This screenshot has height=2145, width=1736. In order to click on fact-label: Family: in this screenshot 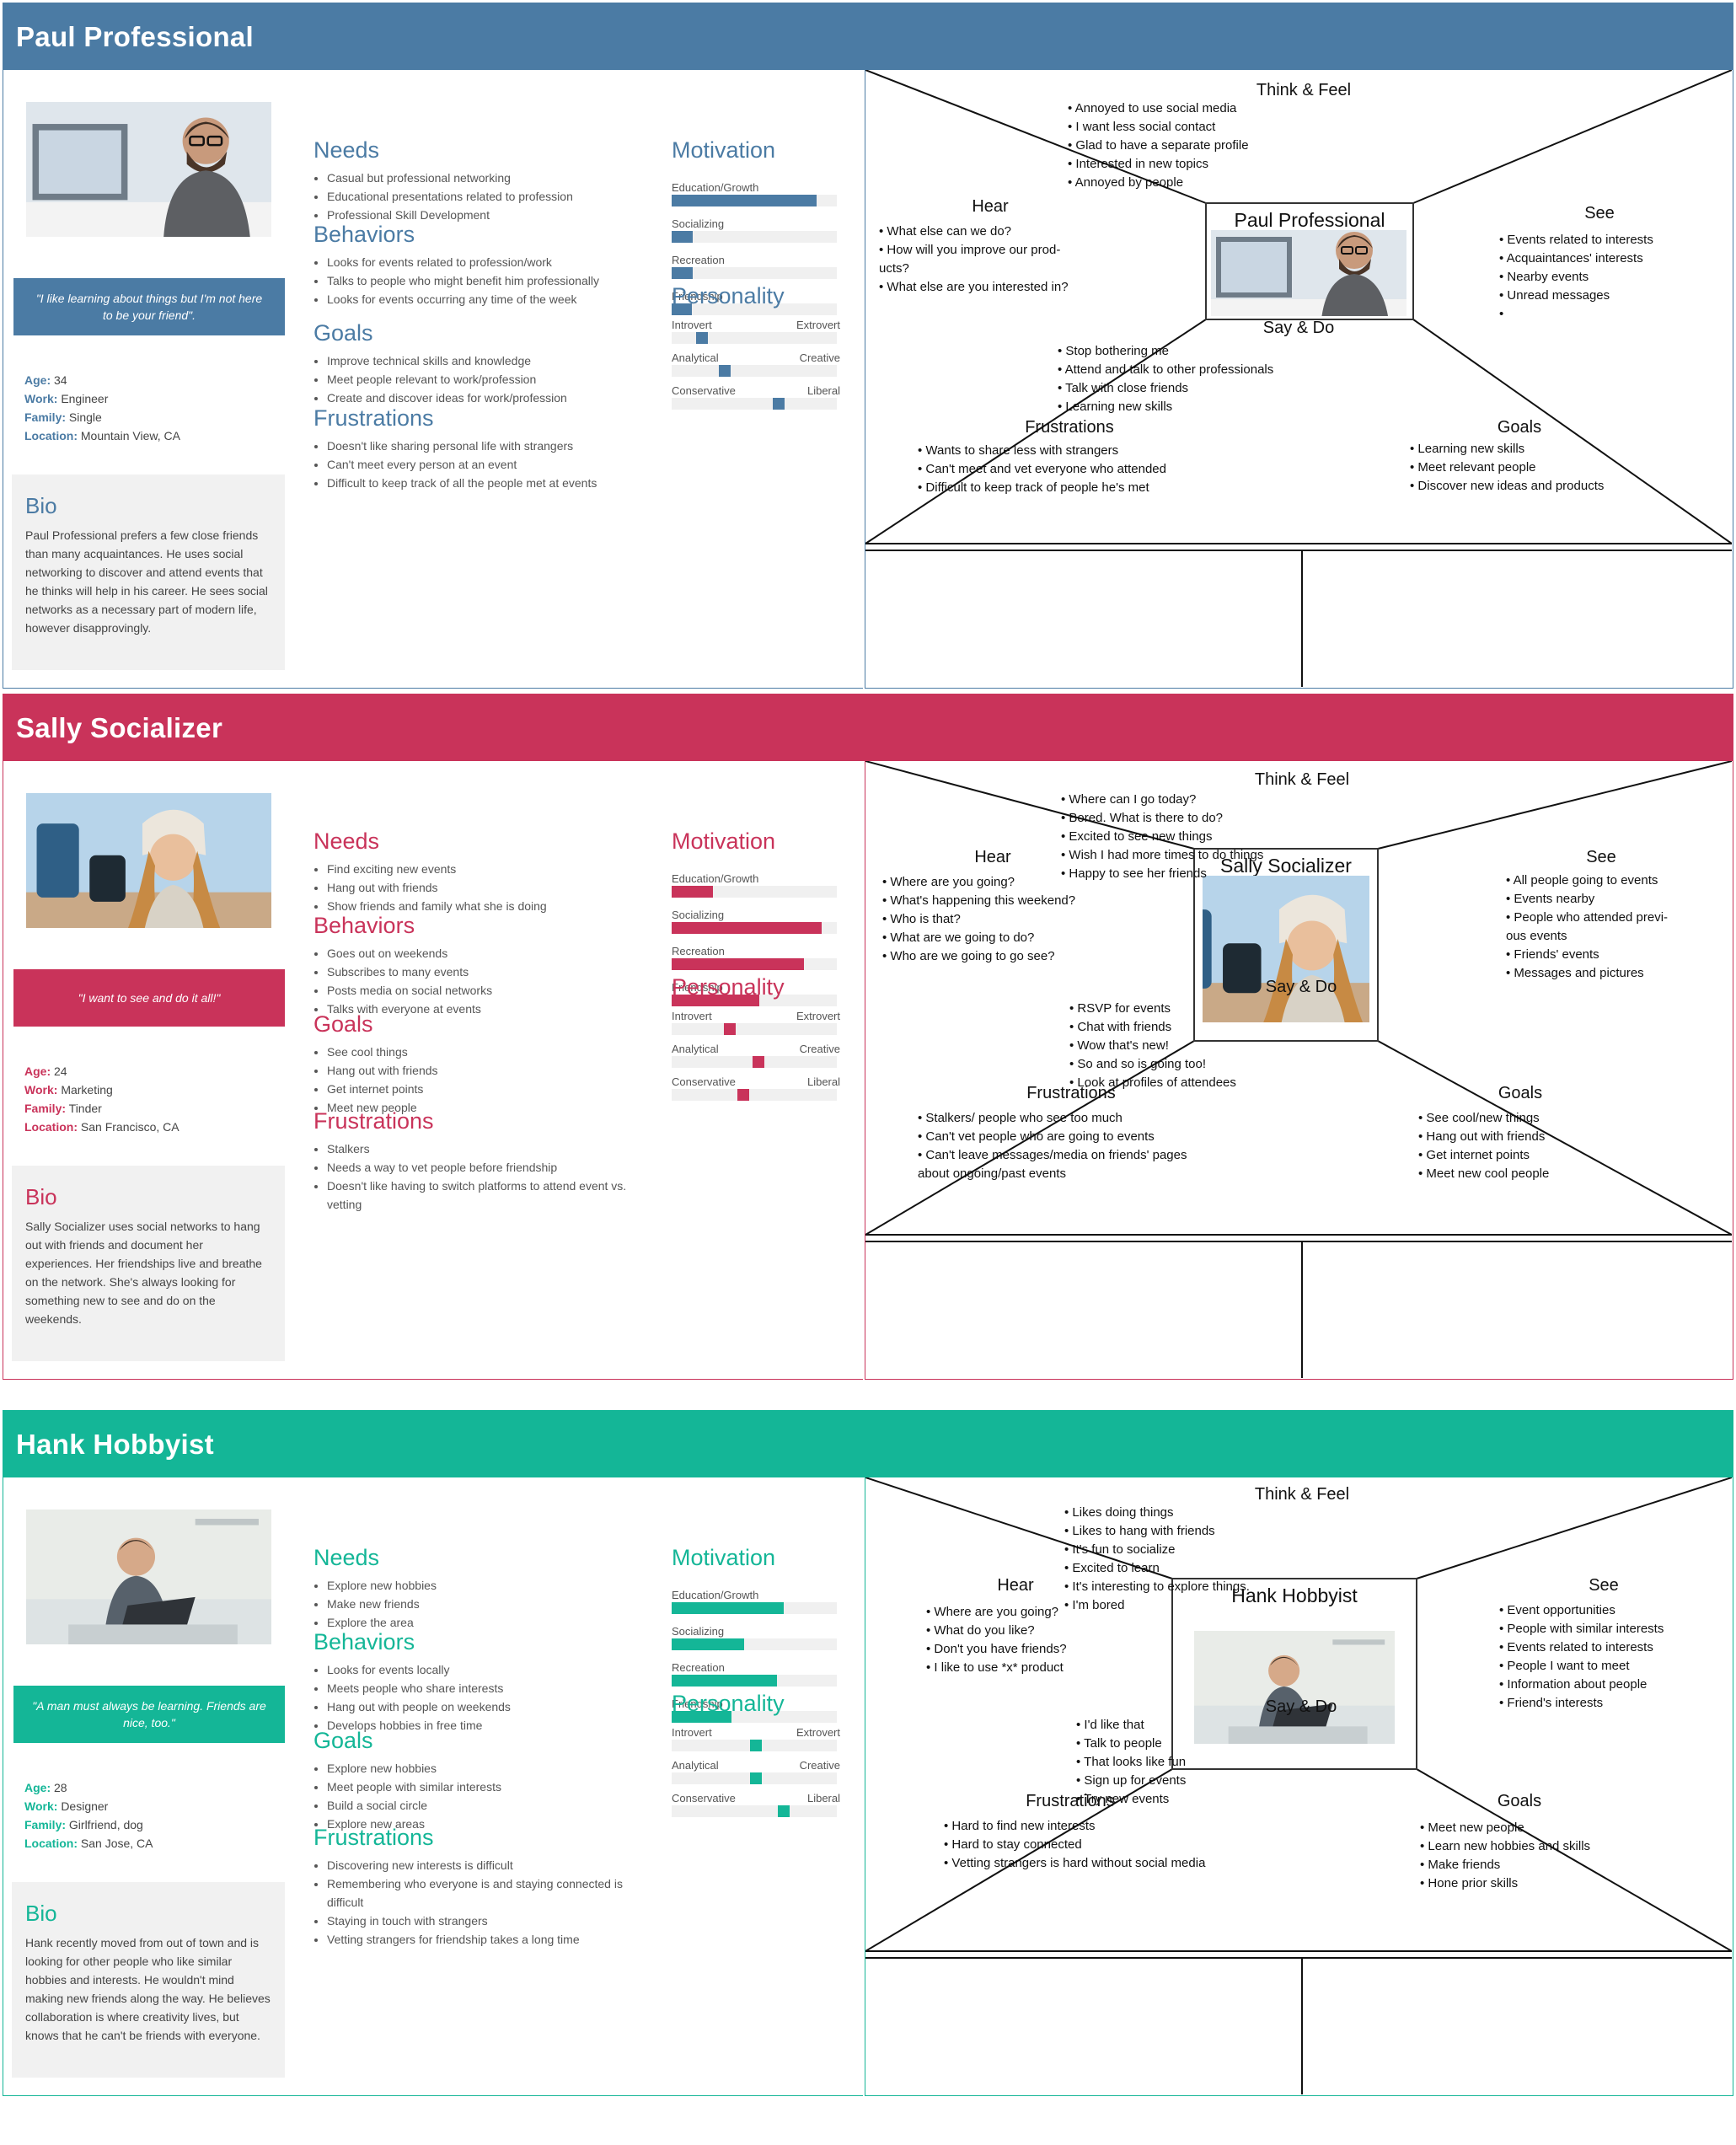, I will do `click(45, 417)`.